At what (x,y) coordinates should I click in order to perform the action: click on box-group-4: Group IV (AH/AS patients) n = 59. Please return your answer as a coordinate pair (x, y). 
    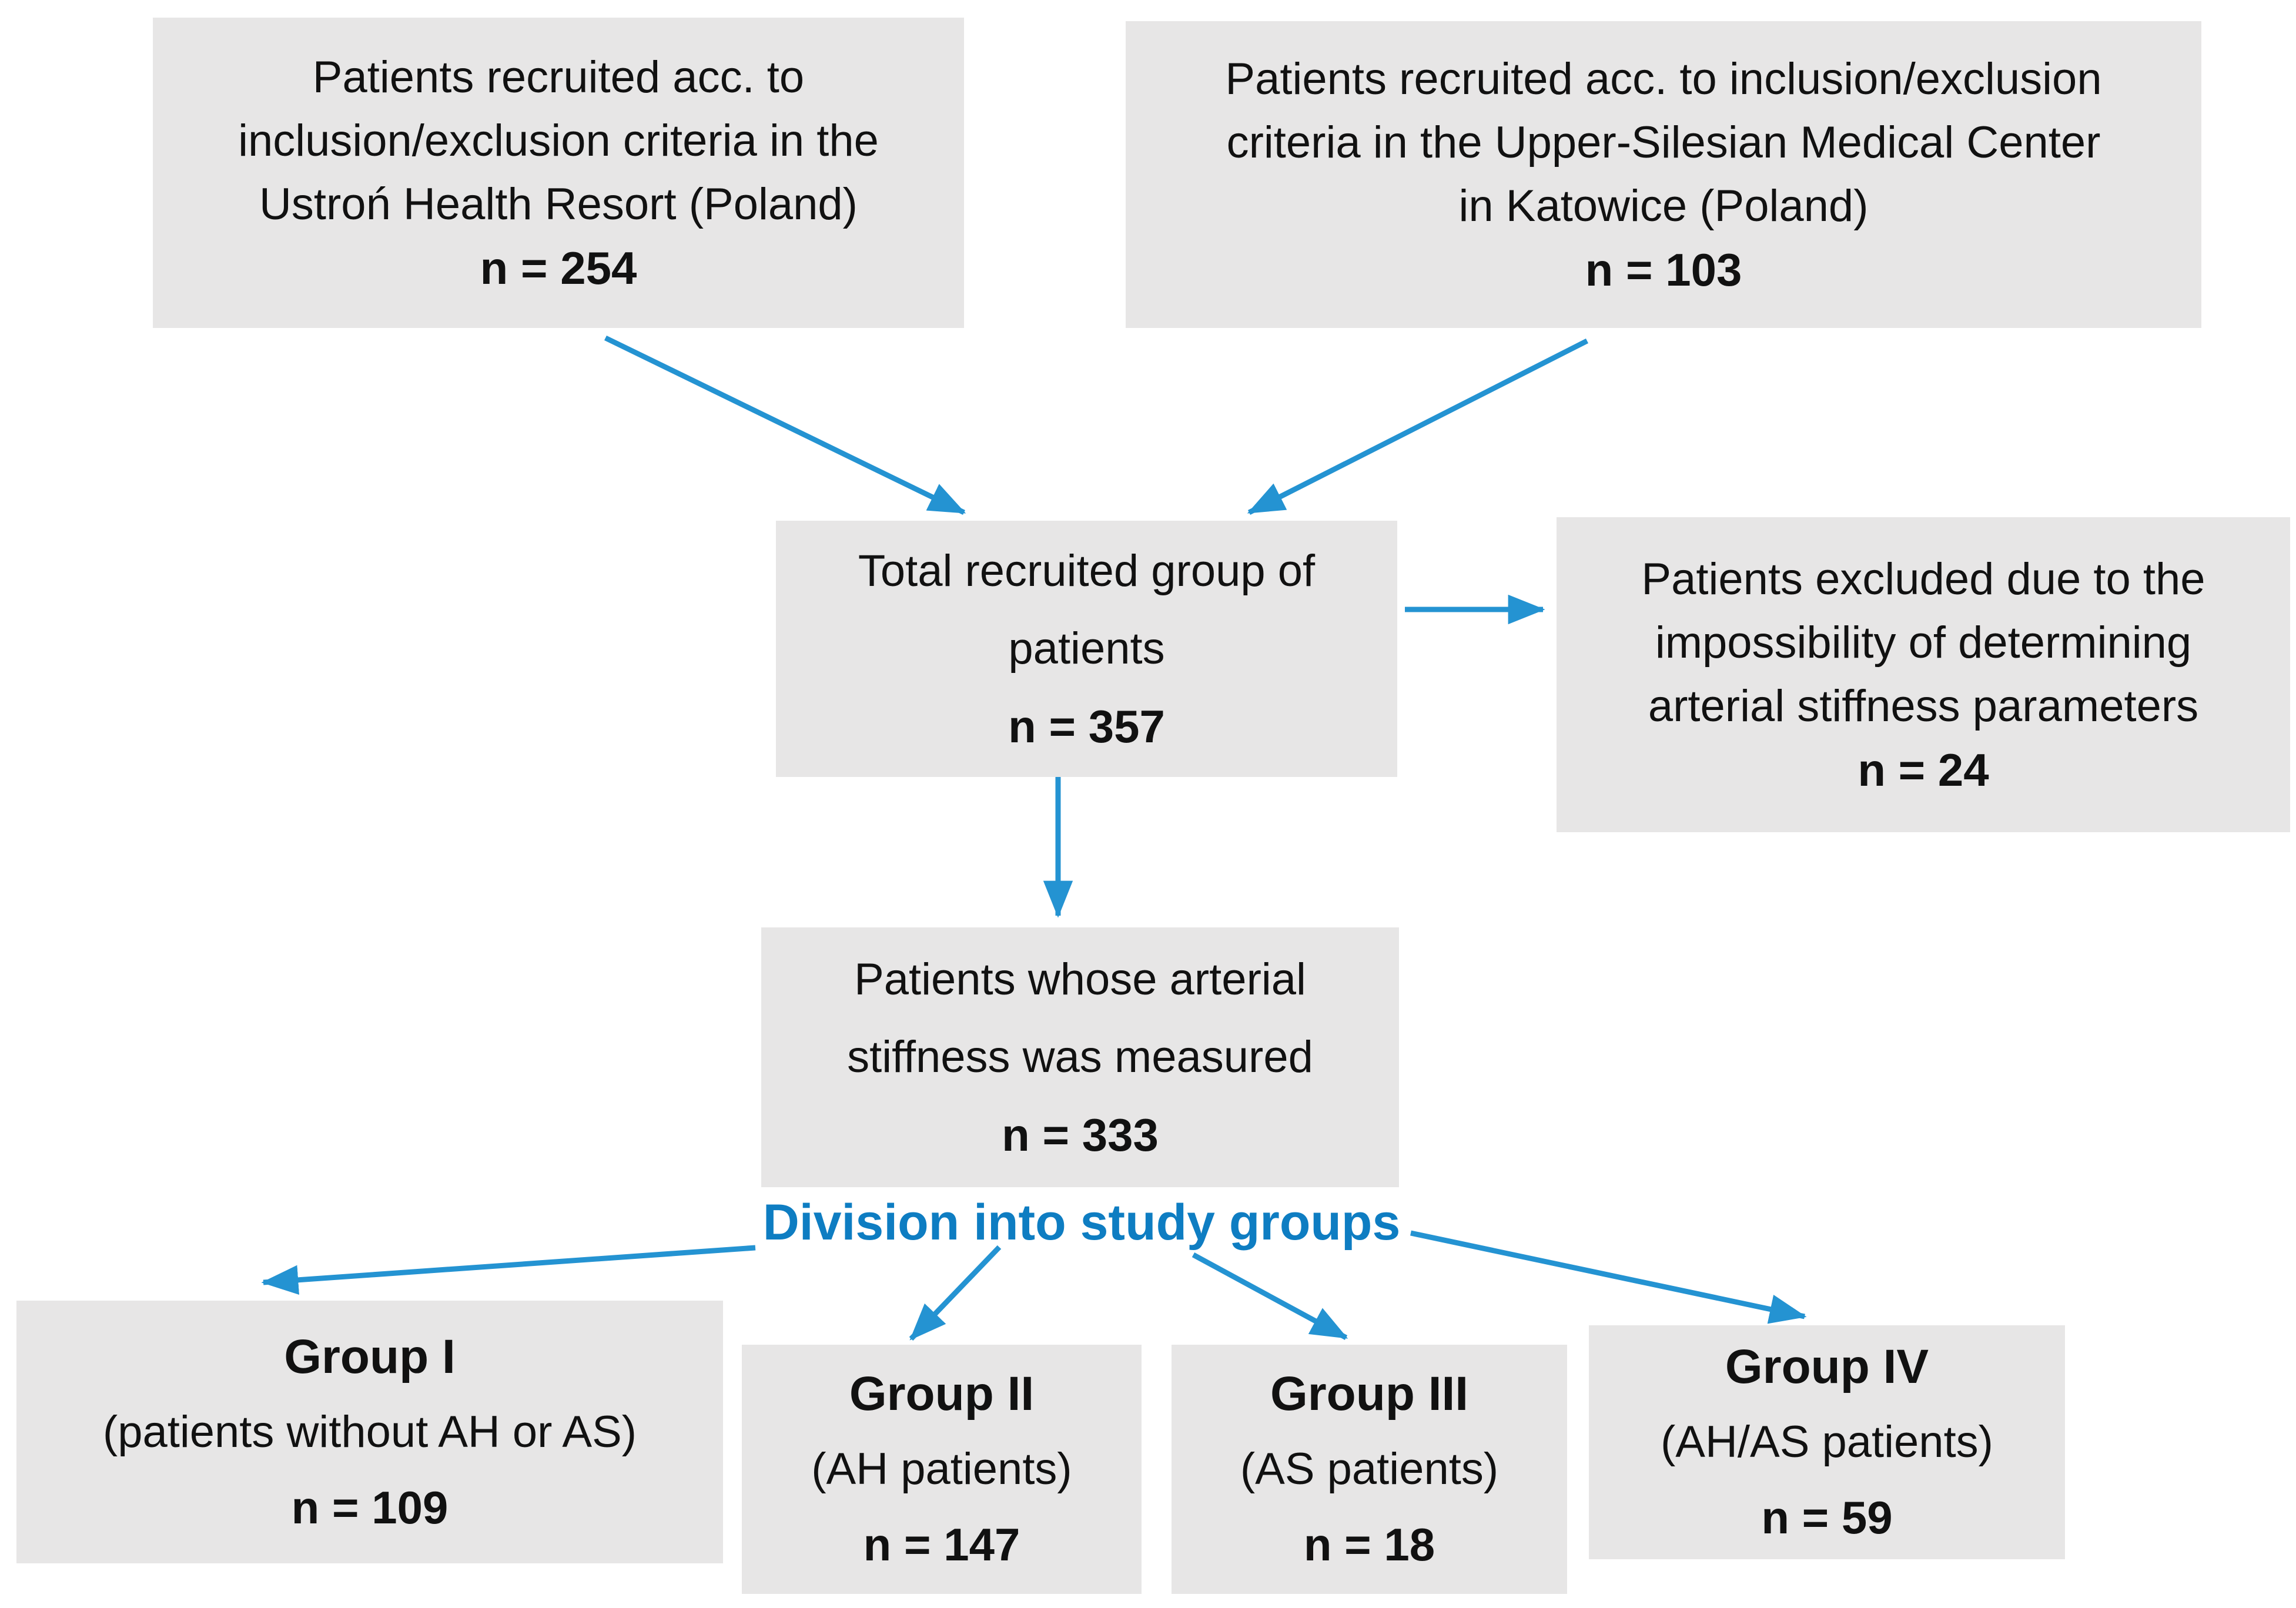
    Looking at the image, I should click on (1827, 1442).